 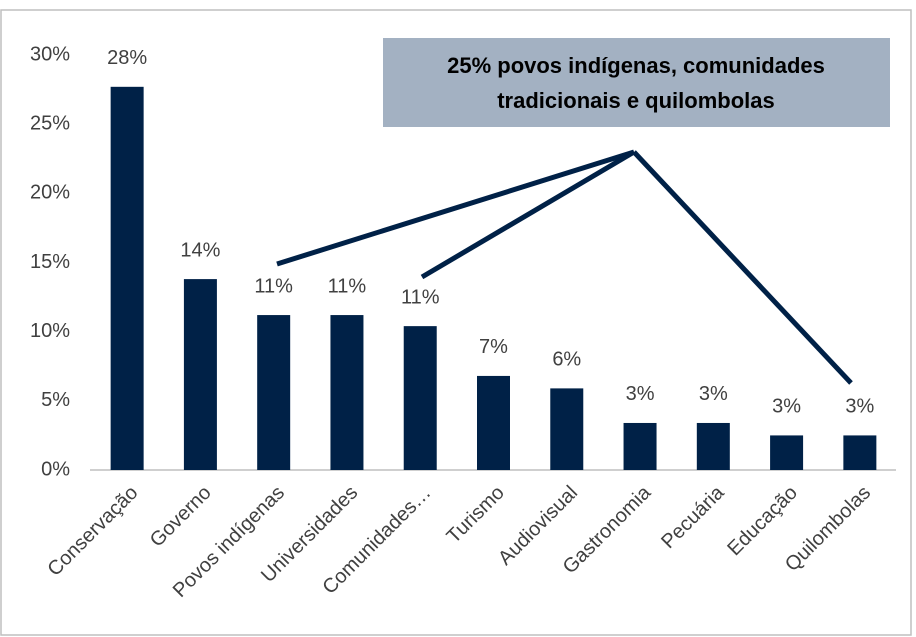 I want to click on value-label: 28%, so click(x=127, y=58).